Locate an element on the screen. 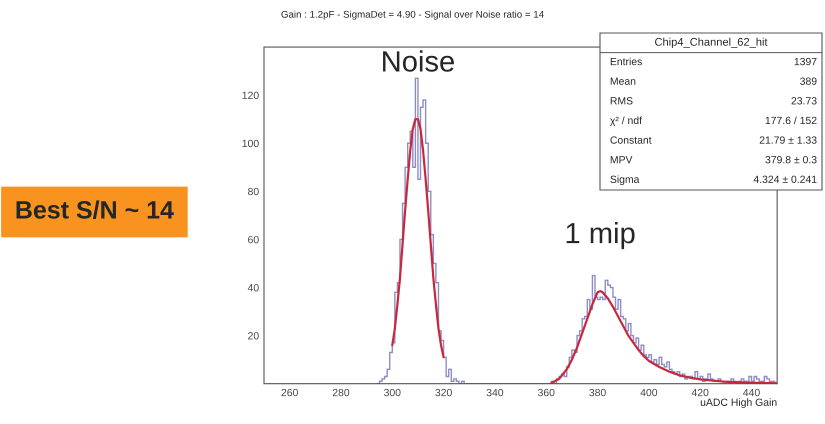 Image resolution: width=825 pixels, height=424 pixels. annotation: Chip4_Channel_62_hit is located at coordinates (711, 43).